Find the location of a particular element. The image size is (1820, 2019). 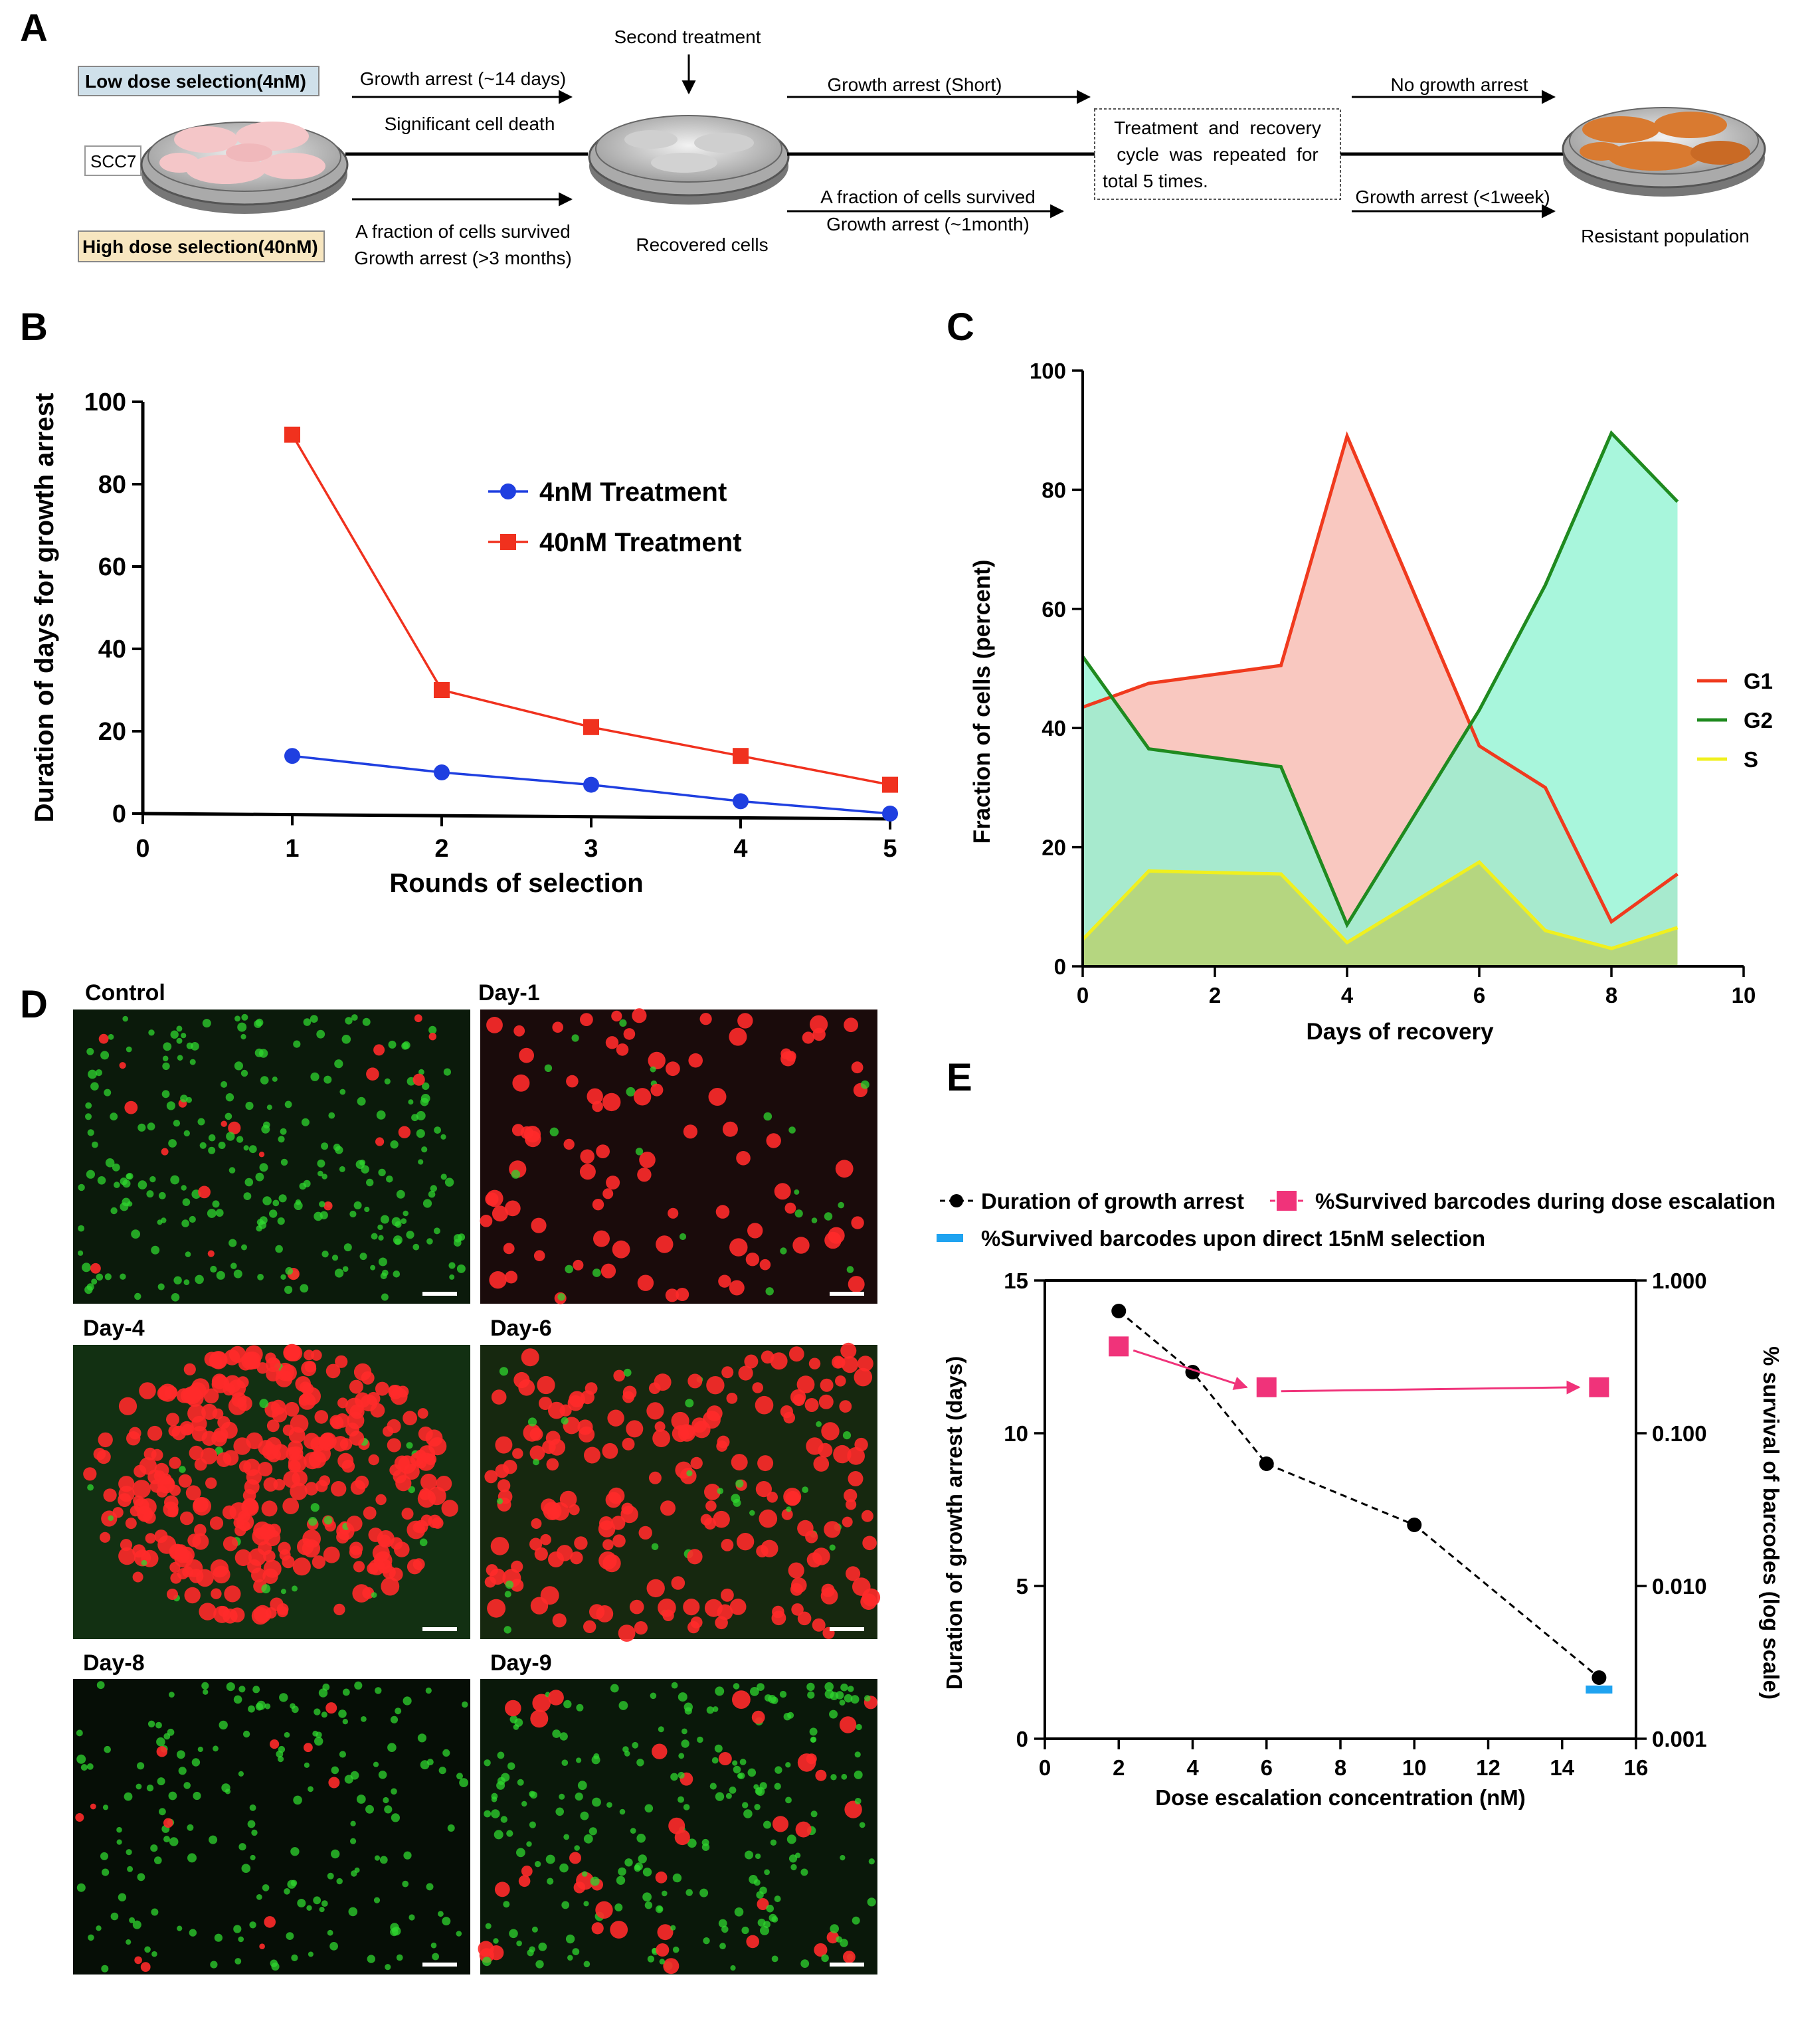

y-tick-label: 20 is located at coordinates (112, 732).